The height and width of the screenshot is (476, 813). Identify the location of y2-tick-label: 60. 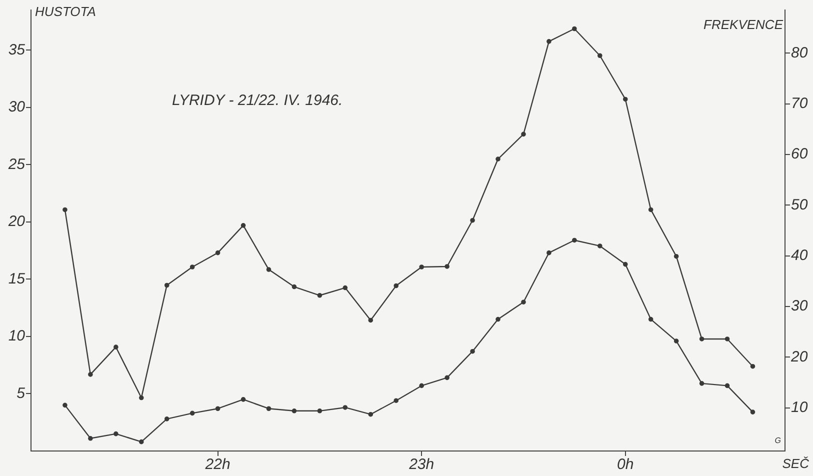
(799, 154).